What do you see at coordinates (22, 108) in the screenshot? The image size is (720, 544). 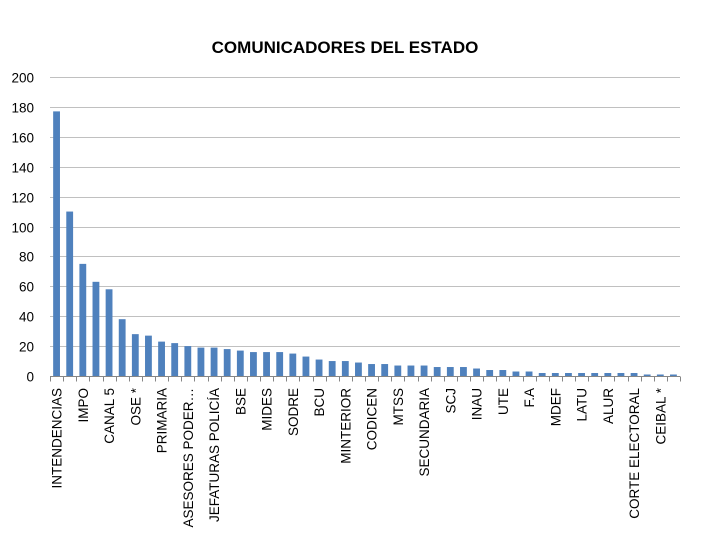 I see `y-tick-label: 180` at bounding box center [22, 108].